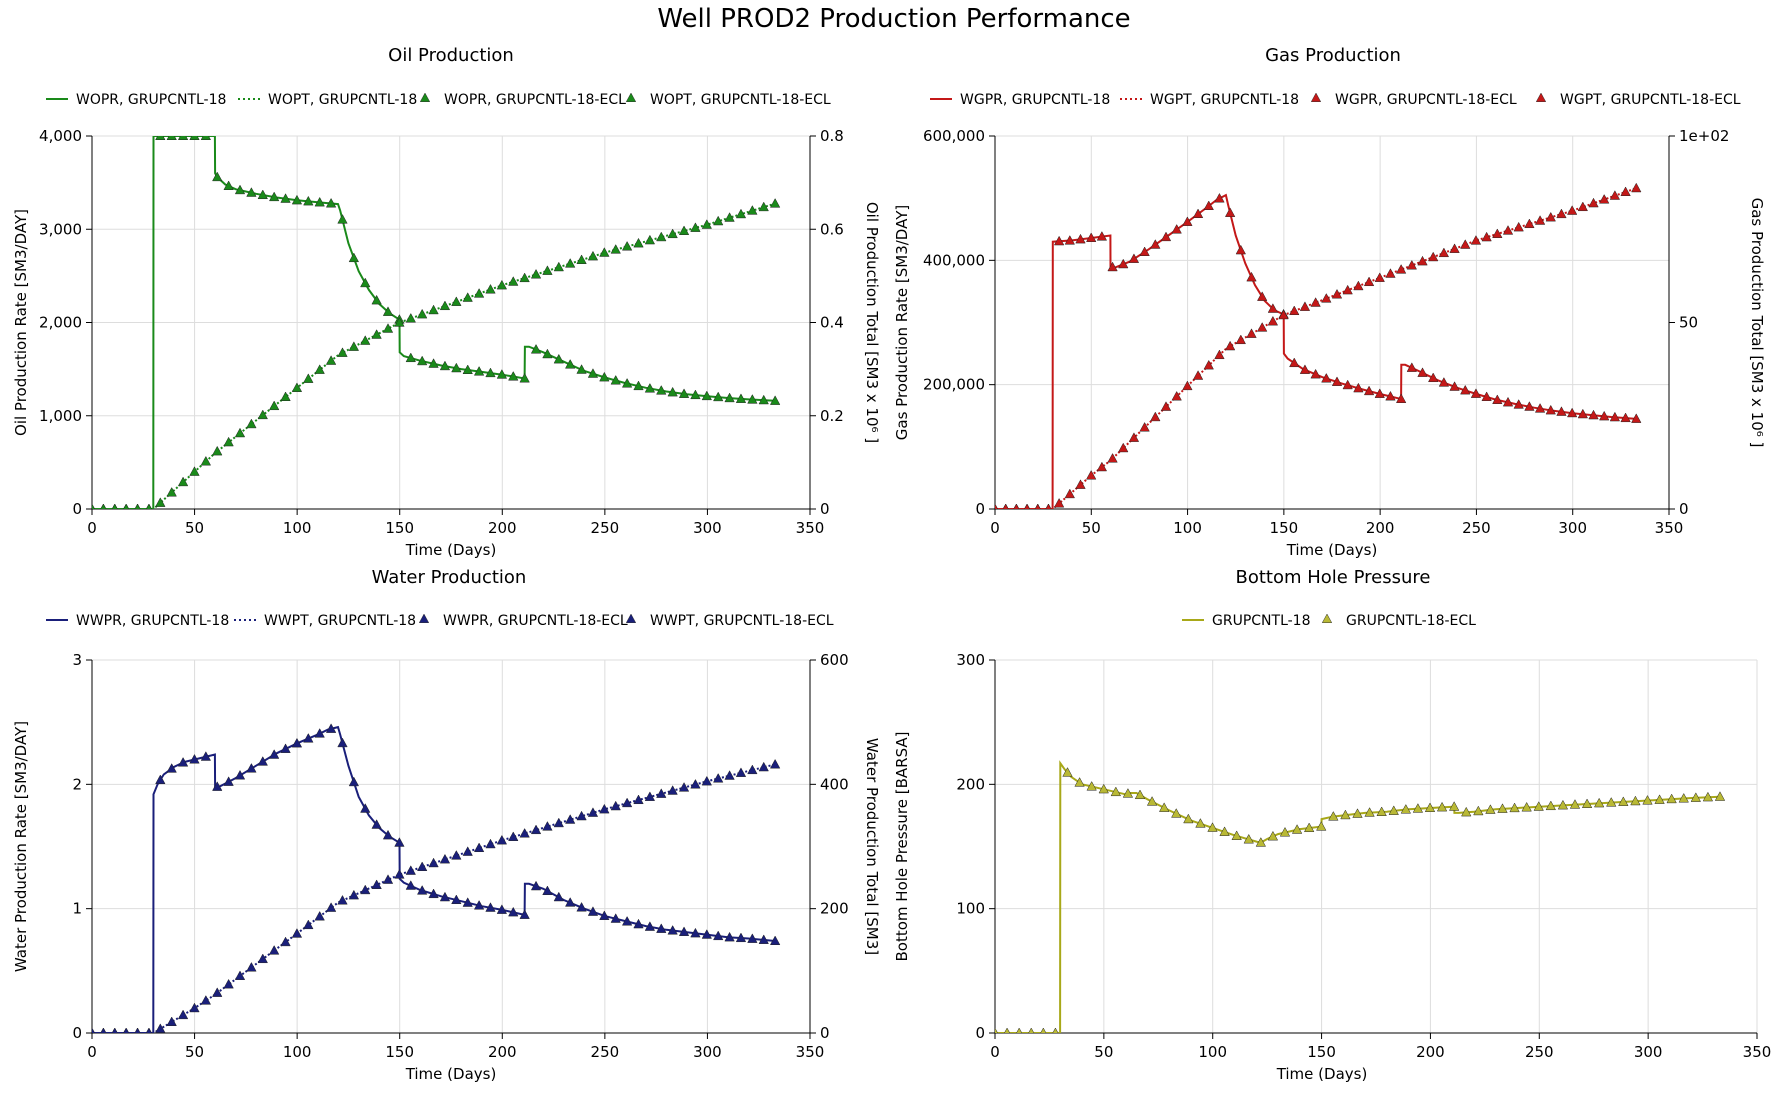 The width and height of the screenshot is (1788, 1107). What do you see at coordinates (297, 1052) in the screenshot?
I see `water-x-tick-label: 100` at bounding box center [297, 1052].